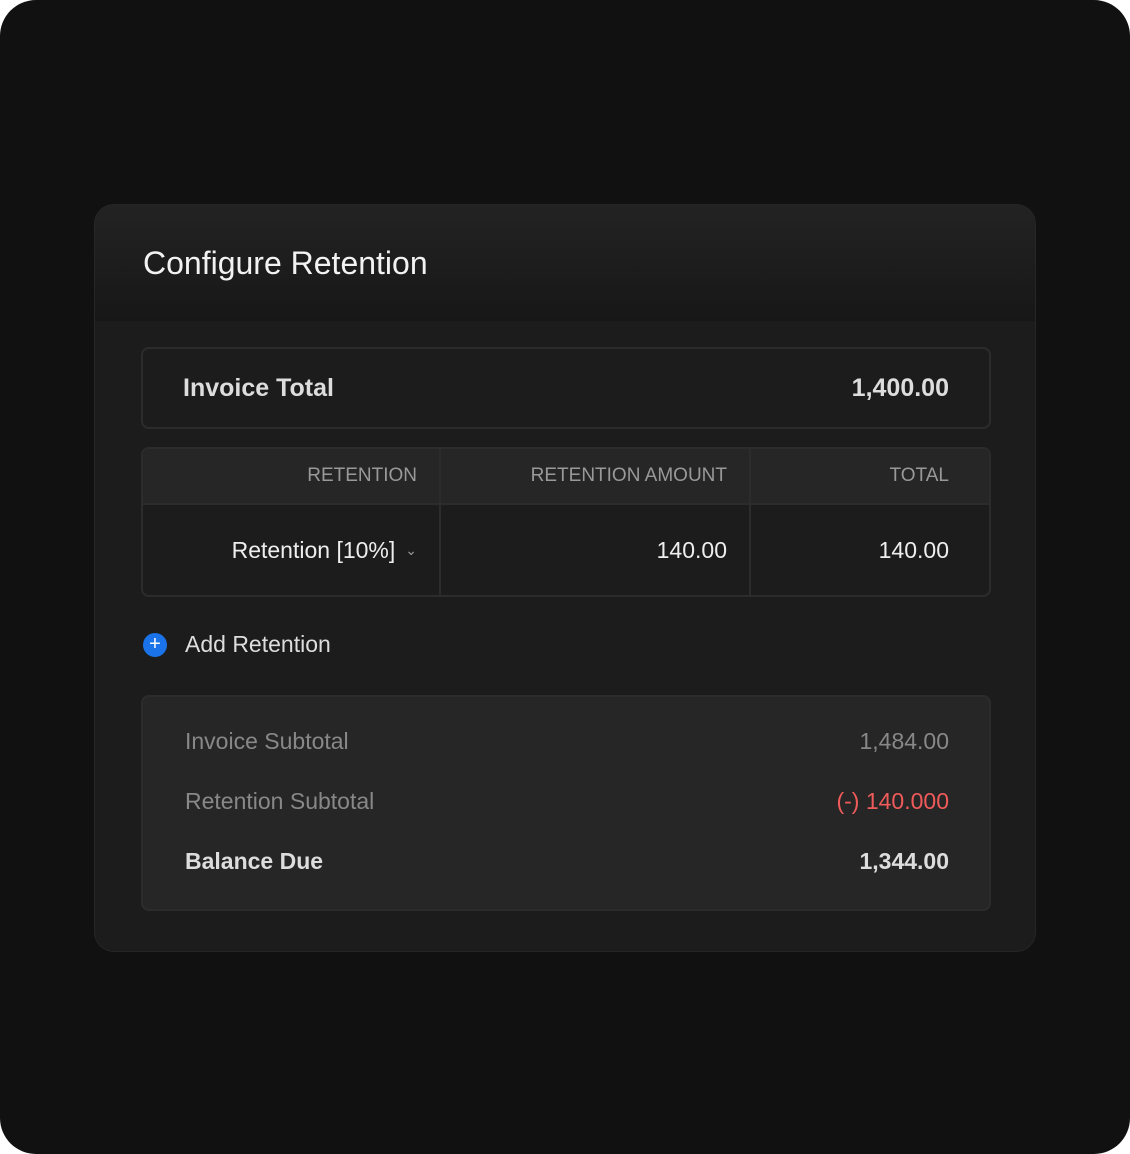 This screenshot has width=1130, height=1154. Describe the element at coordinates (596, 476) in the screenshot. I see `header-retention-amount: RETENTION AMOUNT` at that location.